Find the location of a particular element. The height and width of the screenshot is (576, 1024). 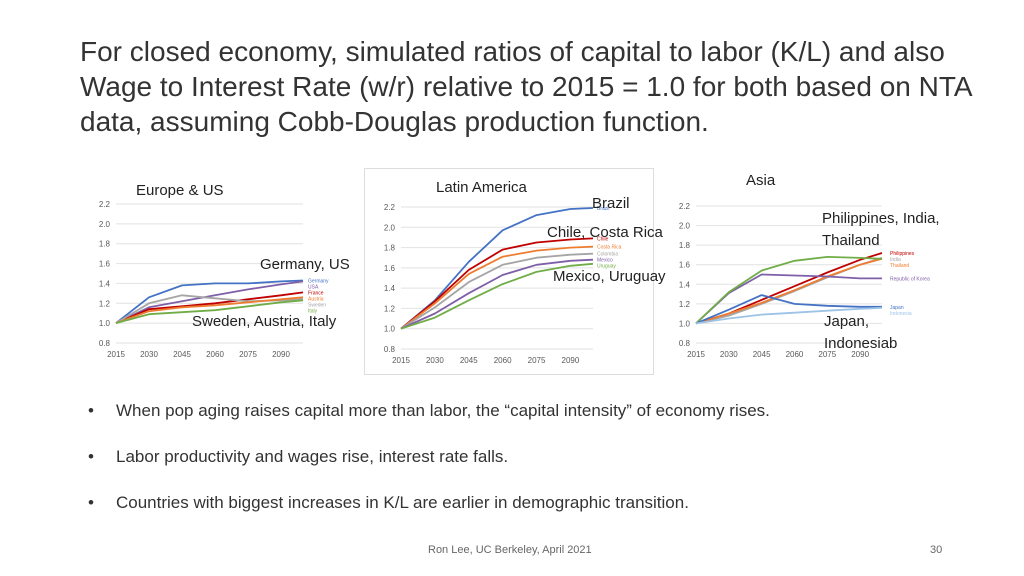

footer-text: Ron Lee, UC Berkeley, April 2021 is located at coordinates (510, 550).